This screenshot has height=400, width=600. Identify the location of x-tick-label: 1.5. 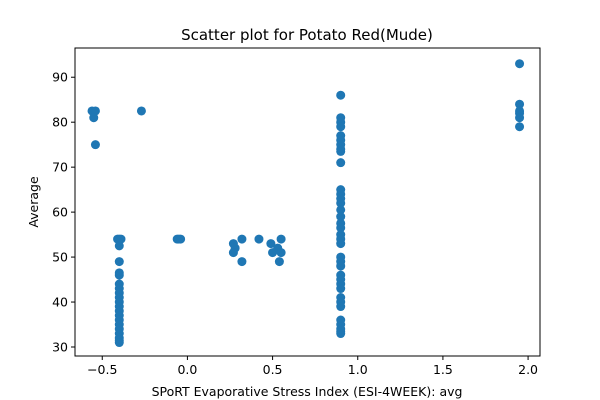
(443, 369).